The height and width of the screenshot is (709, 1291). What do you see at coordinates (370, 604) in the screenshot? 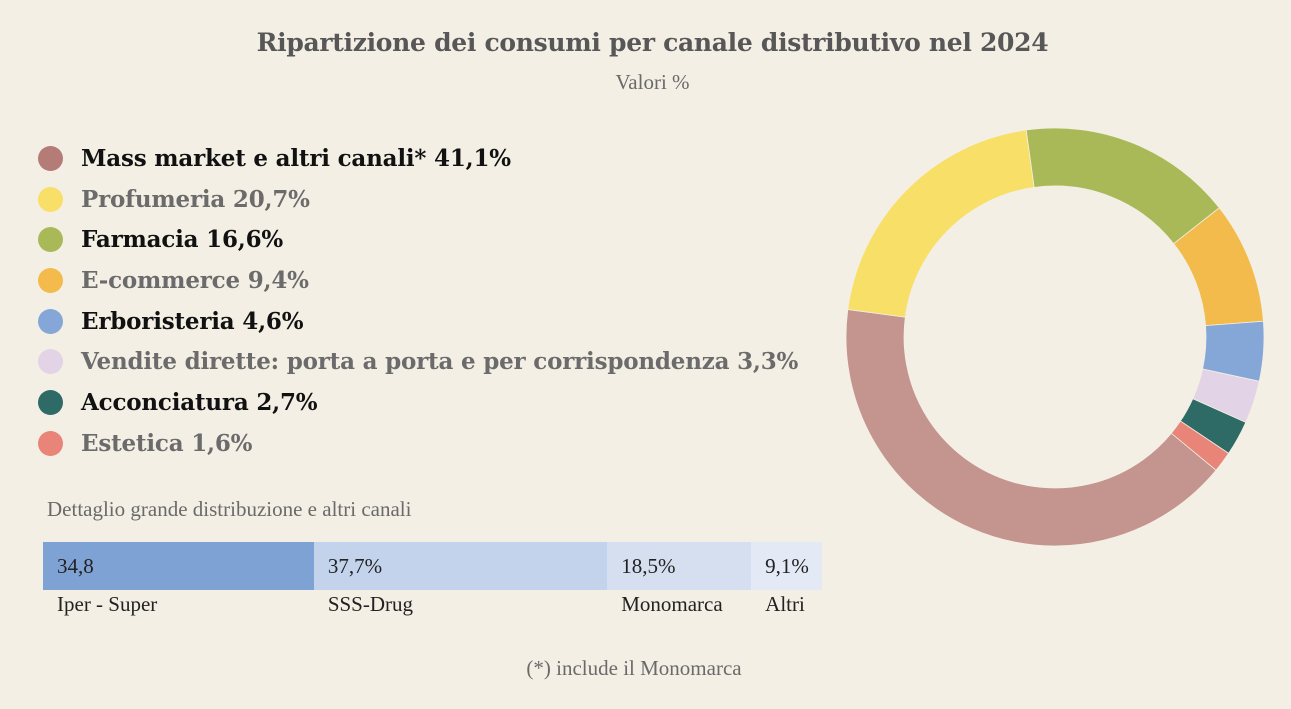
I see `bar-category-label: SSS-Drug` at bounding box center [370, 604].